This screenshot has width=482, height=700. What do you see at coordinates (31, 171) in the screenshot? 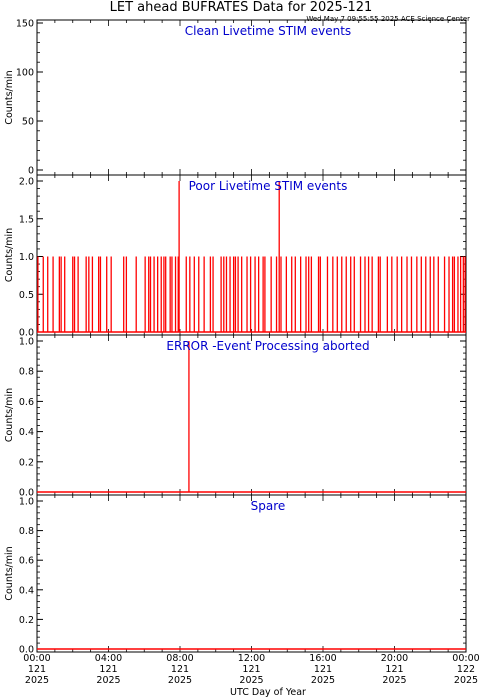
I see `y-tick-label: 0` at bounding box center [31, 171].